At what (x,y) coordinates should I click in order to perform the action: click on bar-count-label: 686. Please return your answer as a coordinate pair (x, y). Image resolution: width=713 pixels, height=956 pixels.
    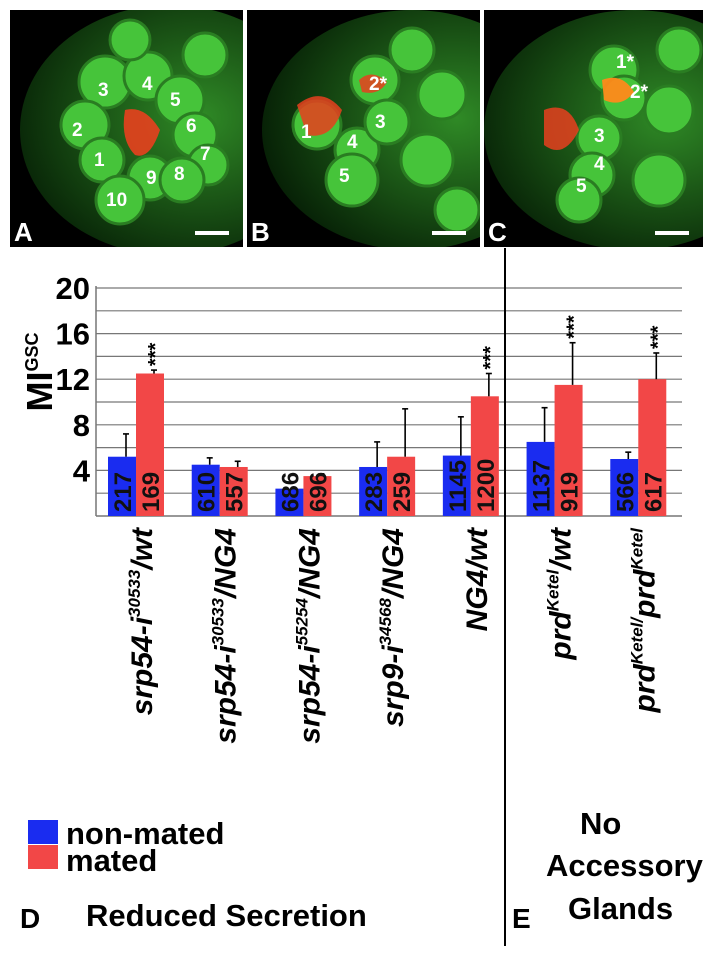
    Looking at the image, I should click on (290, 492).